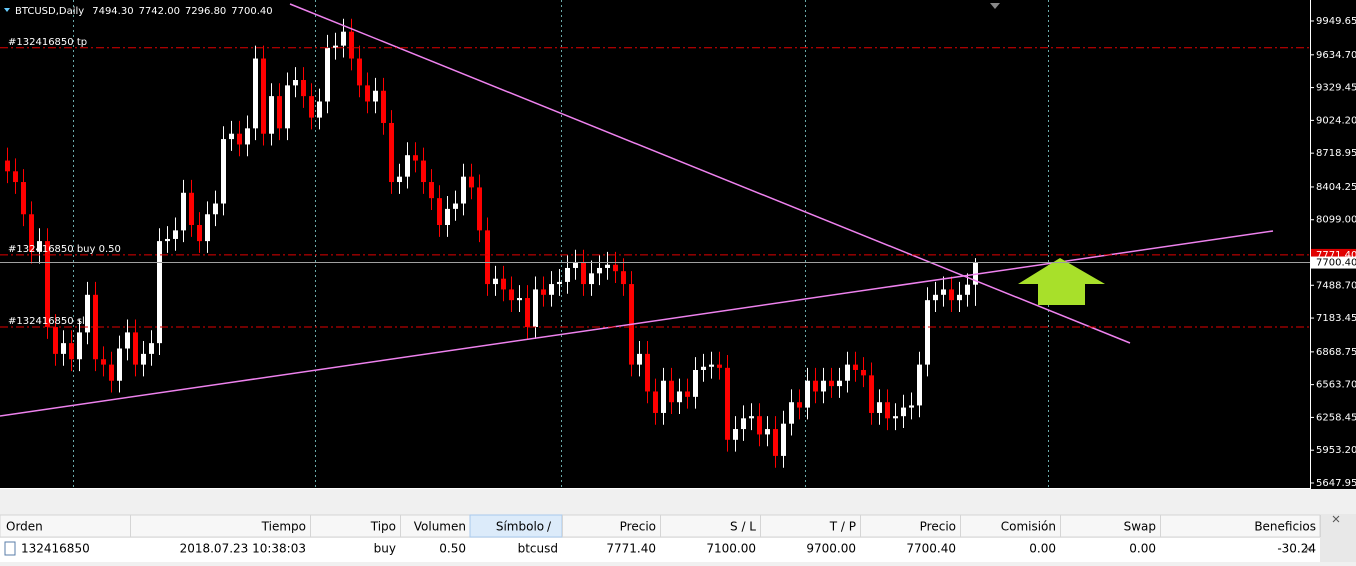 This screenshot has height=566, width=1356. What do you see at coordinates (1336, 417) in the screenshot?
I see `y-tick-label: 6258.45` at bounding box center [1336, 417].